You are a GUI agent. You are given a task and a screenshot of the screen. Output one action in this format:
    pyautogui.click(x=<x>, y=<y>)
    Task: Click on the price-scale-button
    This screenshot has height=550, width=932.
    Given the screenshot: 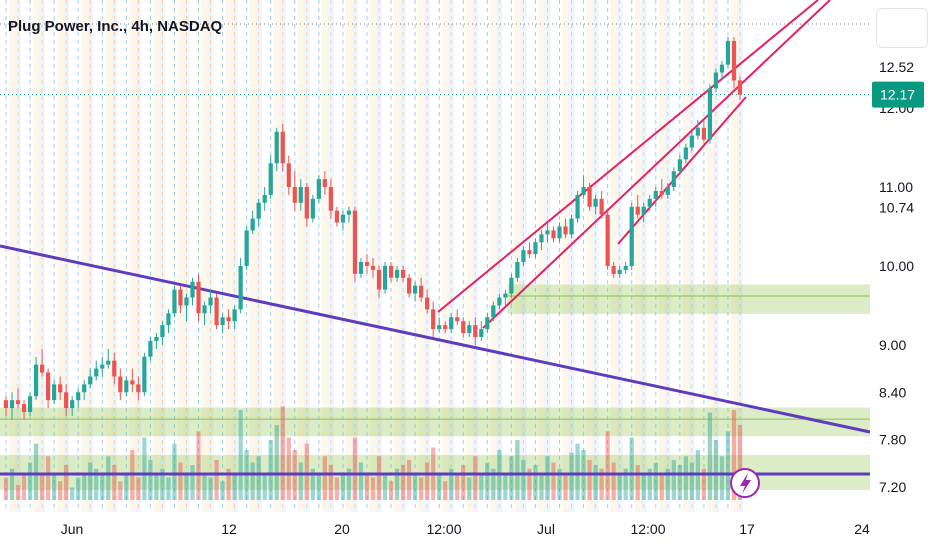 What is the action you would take?
    pyautogui.click(x=902, y=28)
    